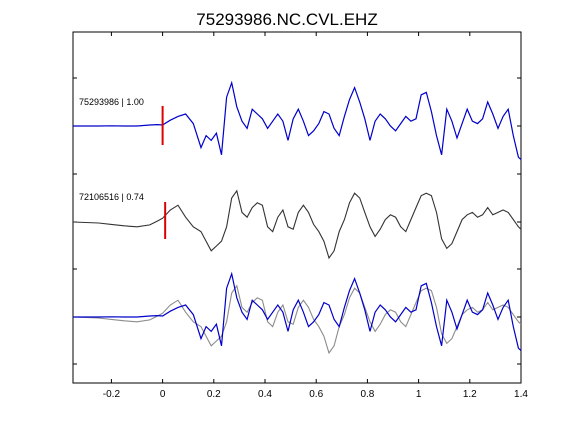 The image size is (576, 432). I want to click on x-tick-label: 0, so click(163, 394).